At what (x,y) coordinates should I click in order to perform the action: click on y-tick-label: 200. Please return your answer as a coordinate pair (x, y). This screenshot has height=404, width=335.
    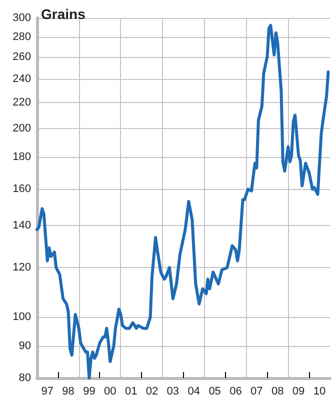
    Looking at the image, I should click on (21, 128).